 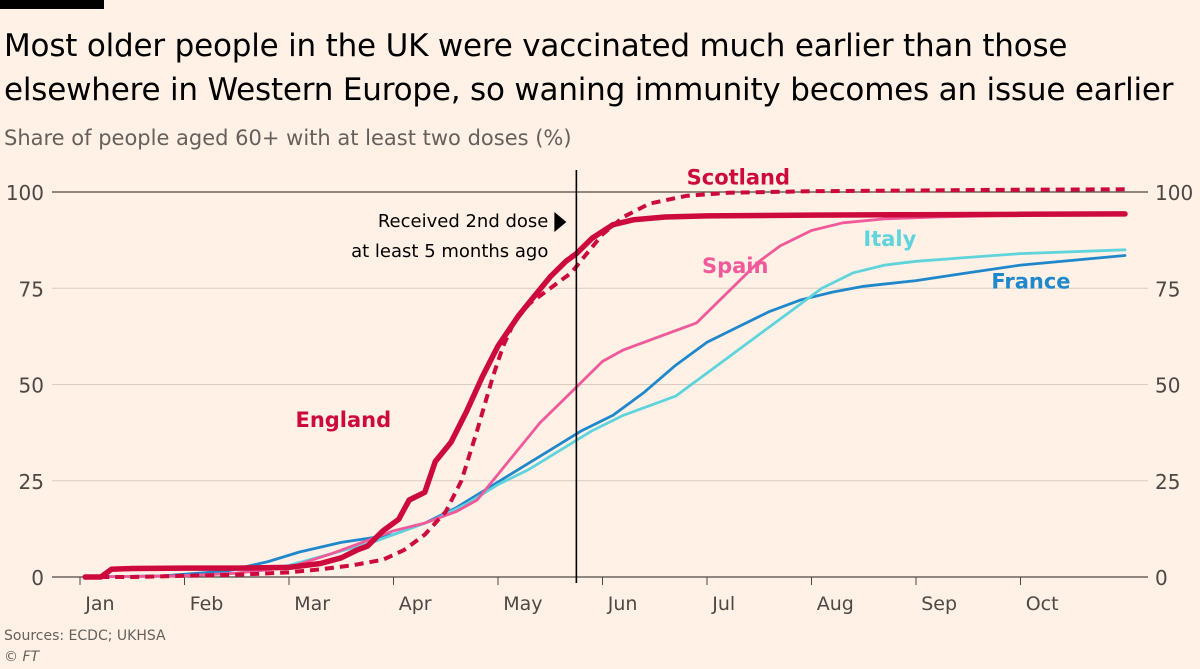 What do you see at coordinates (1167, 386) in the screenshot?
I see `y-tick-label-right-50: 50` at bounding box center [1167, 386].